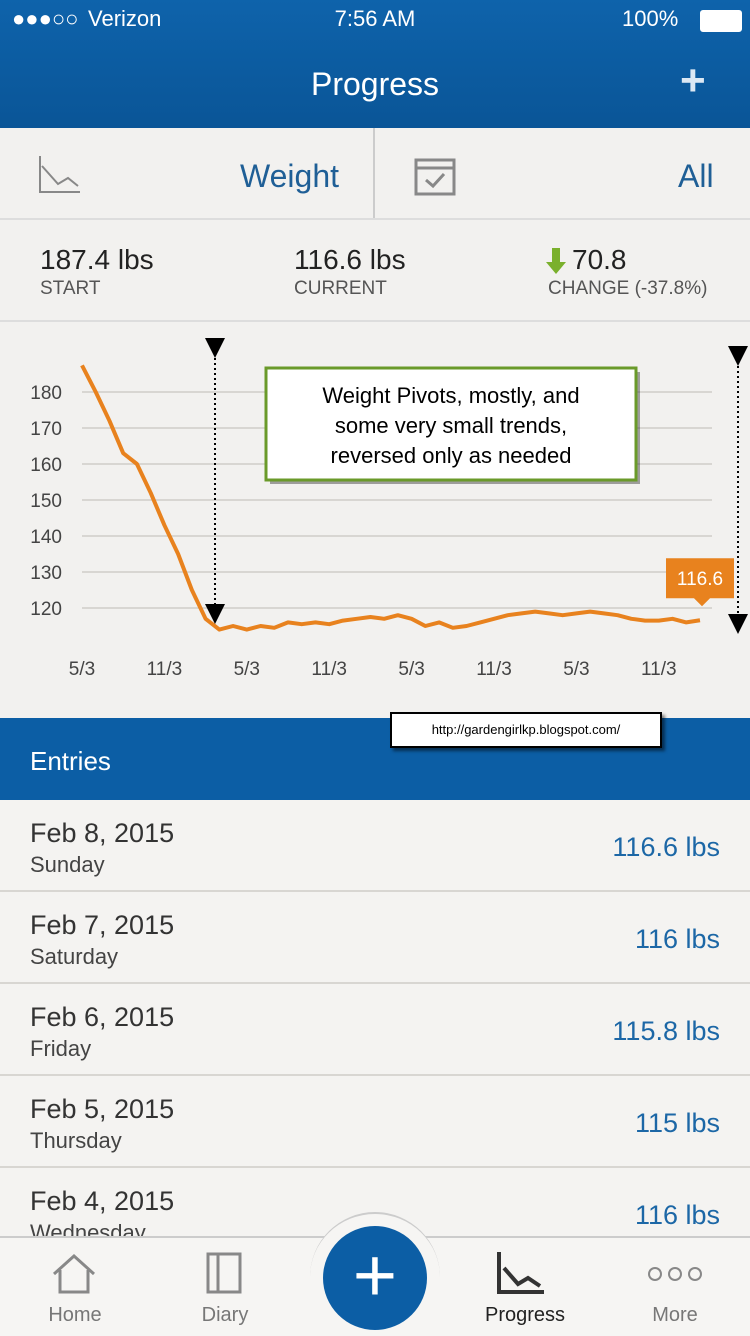  Describe the element at coordinates (666, 1031) in the screenshot. I see `entry-weight: 115.8 lbs` at that location.